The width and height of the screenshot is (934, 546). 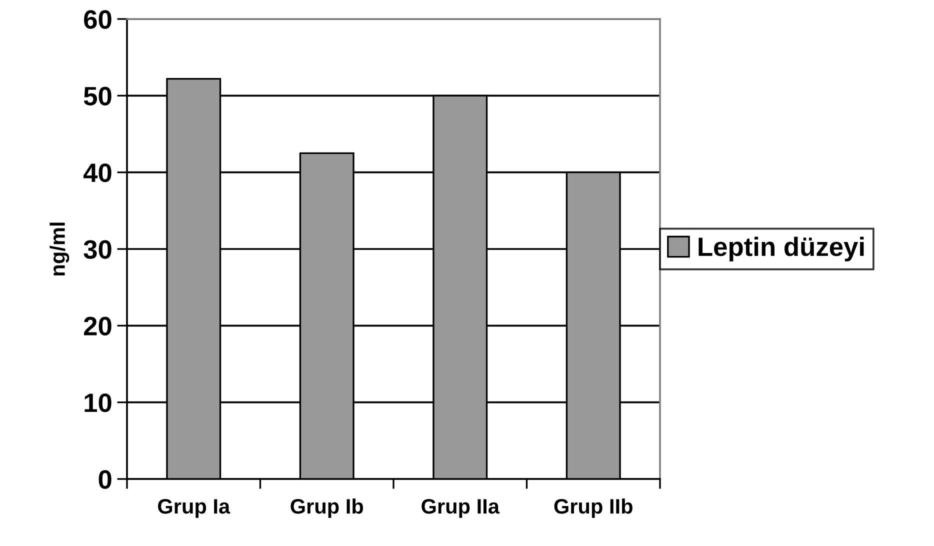 I want to click on legend-label: Leptin düzeyi, so click(x=781, y=249).